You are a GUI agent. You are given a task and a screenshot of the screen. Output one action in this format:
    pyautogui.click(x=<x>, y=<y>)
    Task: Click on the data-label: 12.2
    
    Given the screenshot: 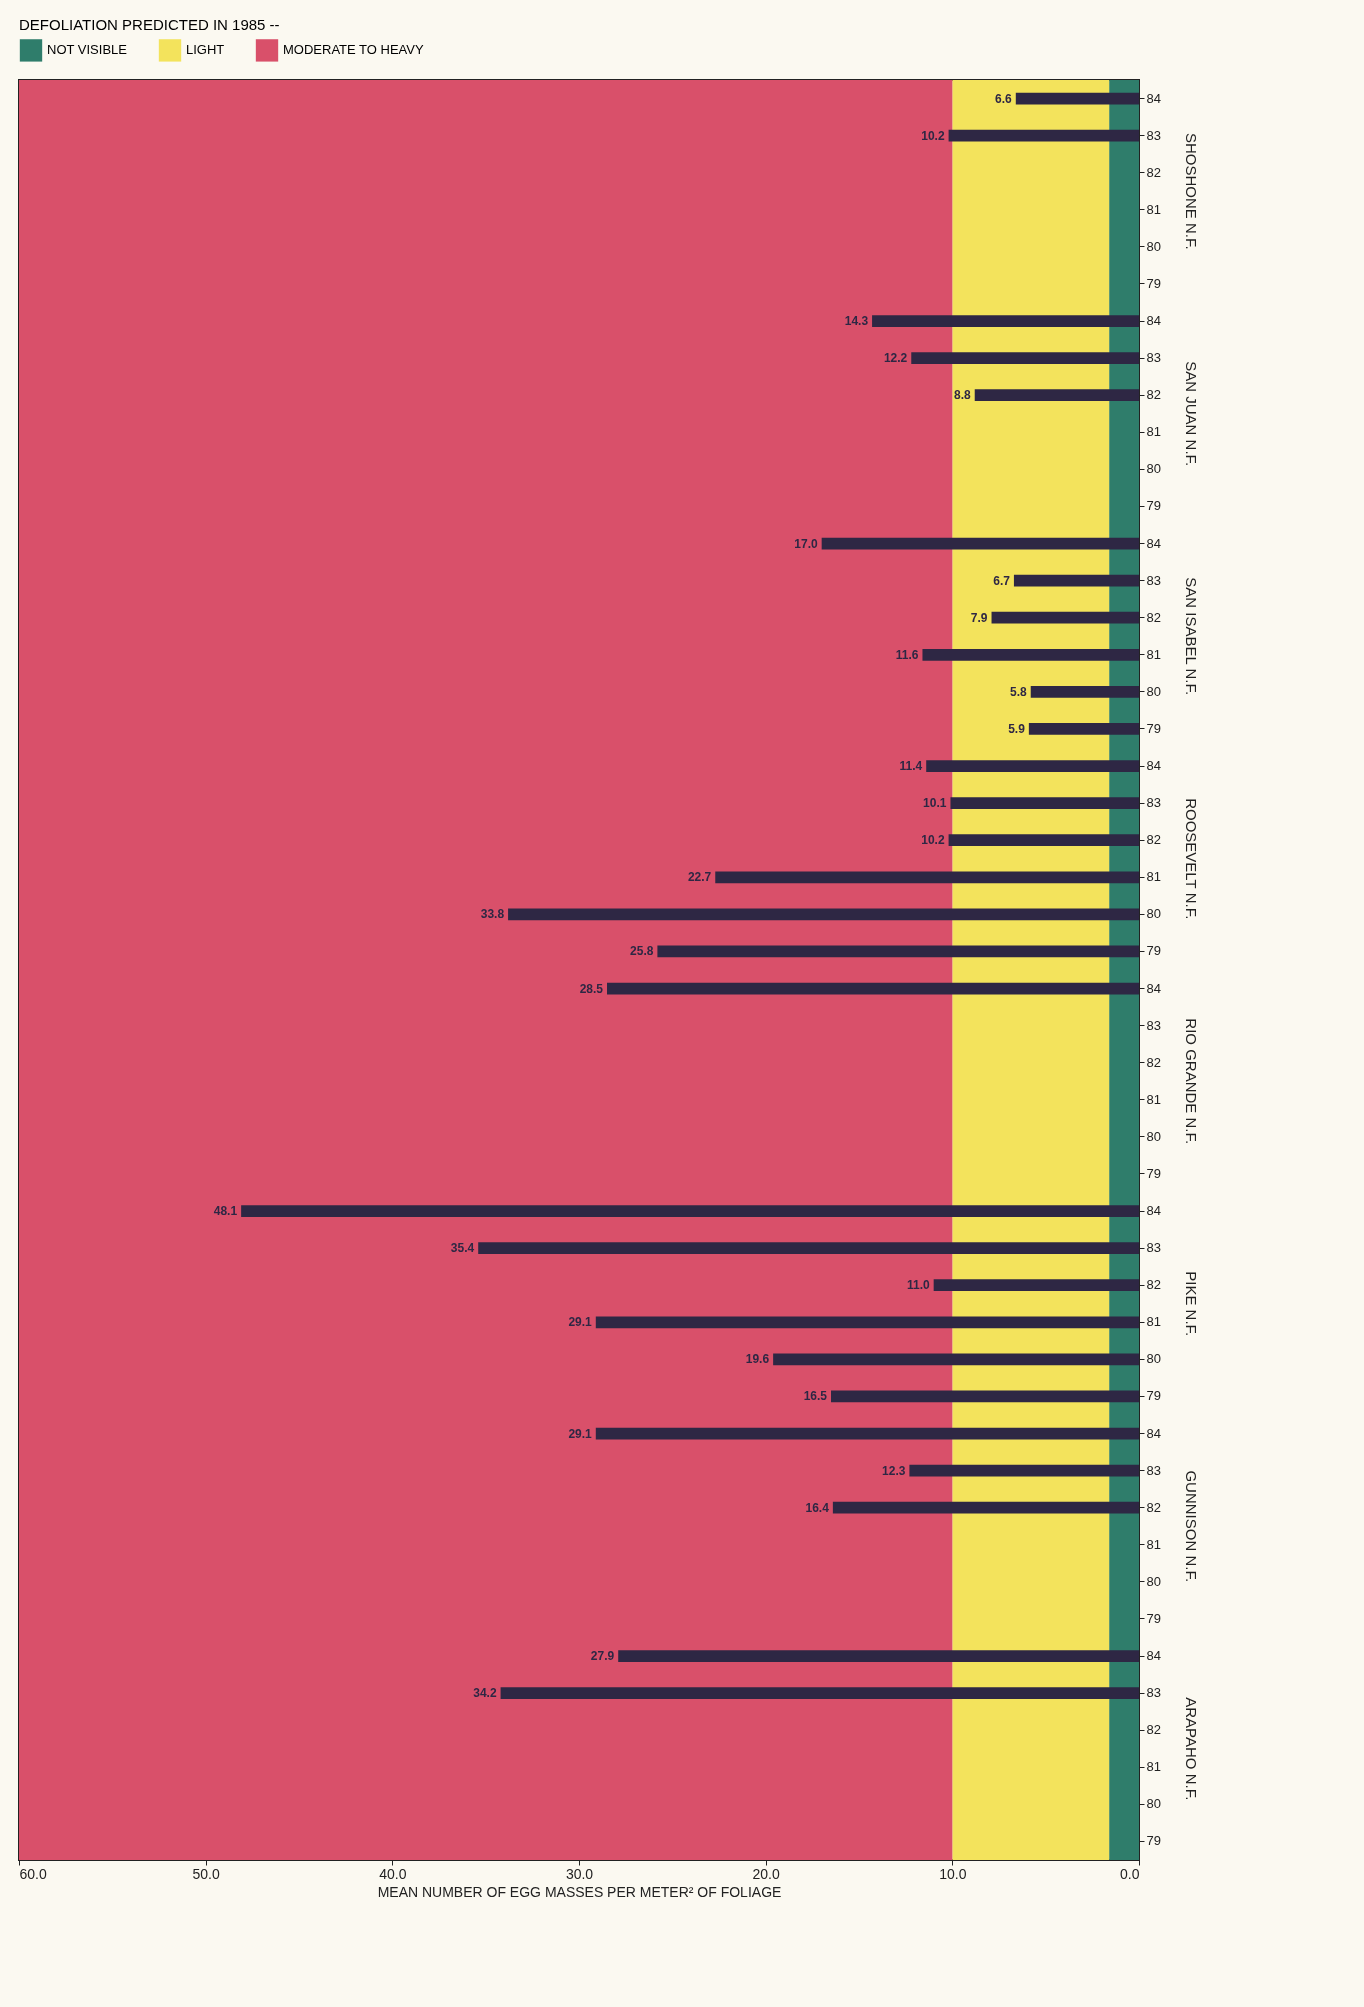 What is the action you would take?
    pyautogui.click(x=895, y=358)
    